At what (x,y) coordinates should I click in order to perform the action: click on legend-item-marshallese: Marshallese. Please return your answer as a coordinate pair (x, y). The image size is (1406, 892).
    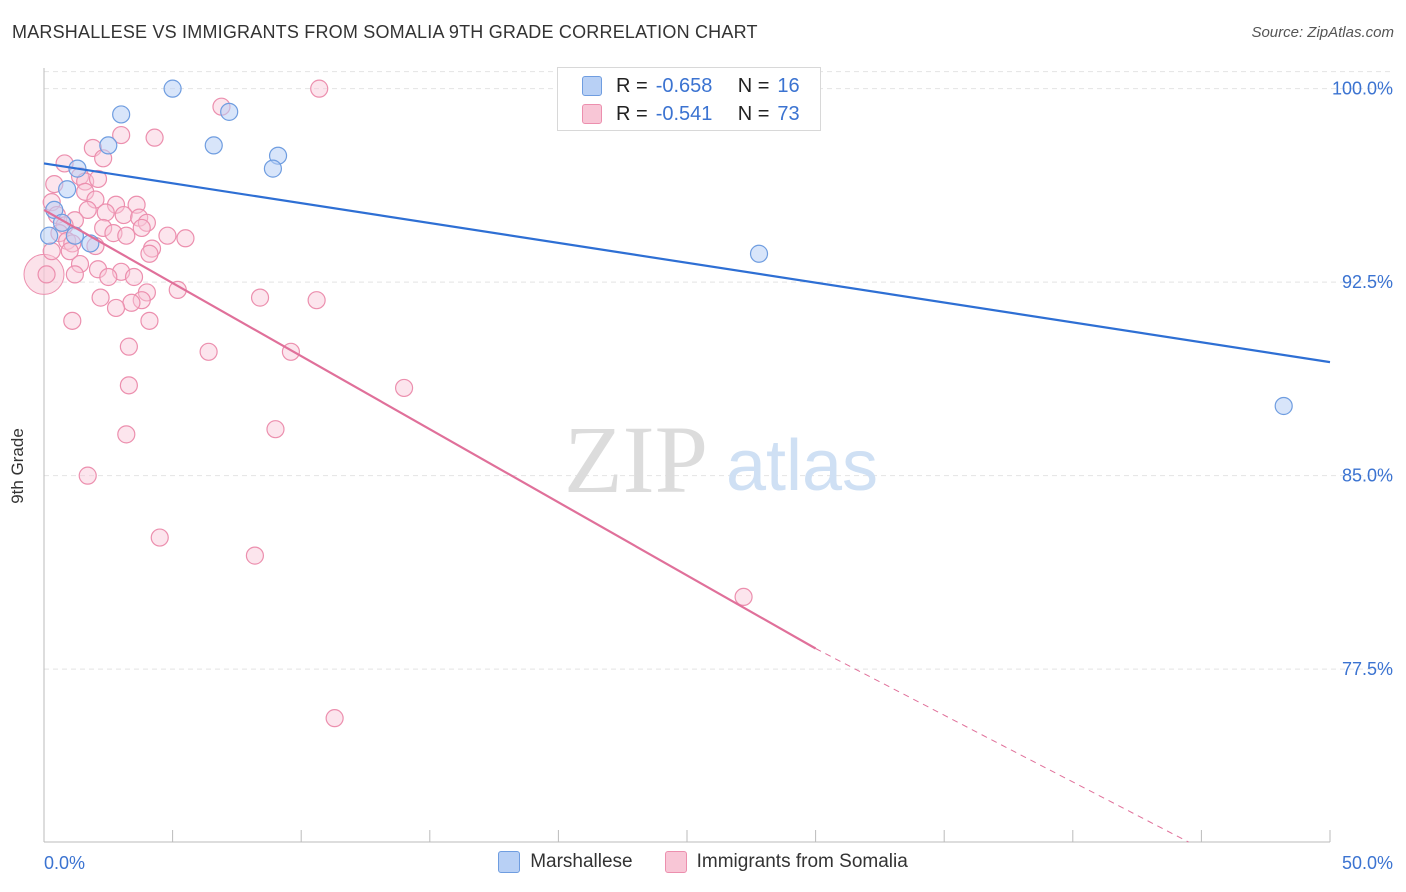
    Looking at the image, I should click on (565, 862).